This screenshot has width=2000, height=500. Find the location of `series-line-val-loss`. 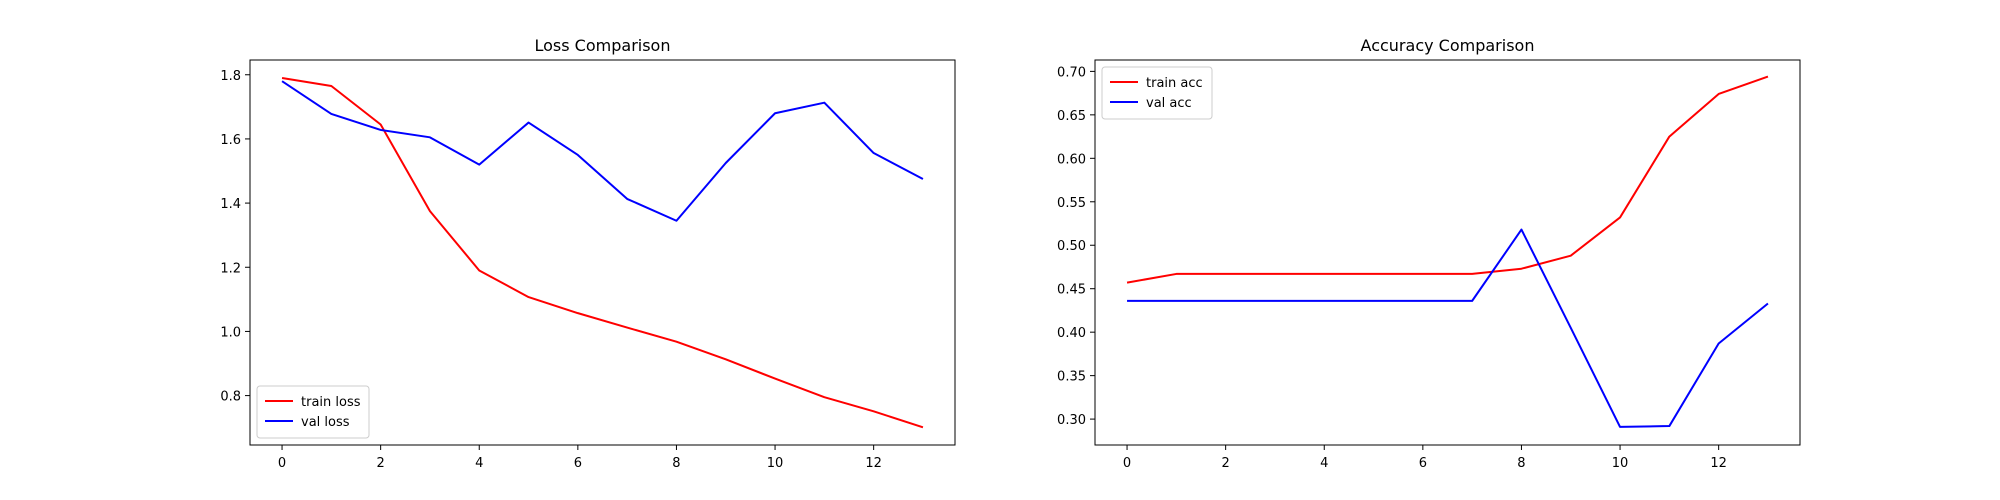

series-line-val-loss is located at coordinates (602, 151).